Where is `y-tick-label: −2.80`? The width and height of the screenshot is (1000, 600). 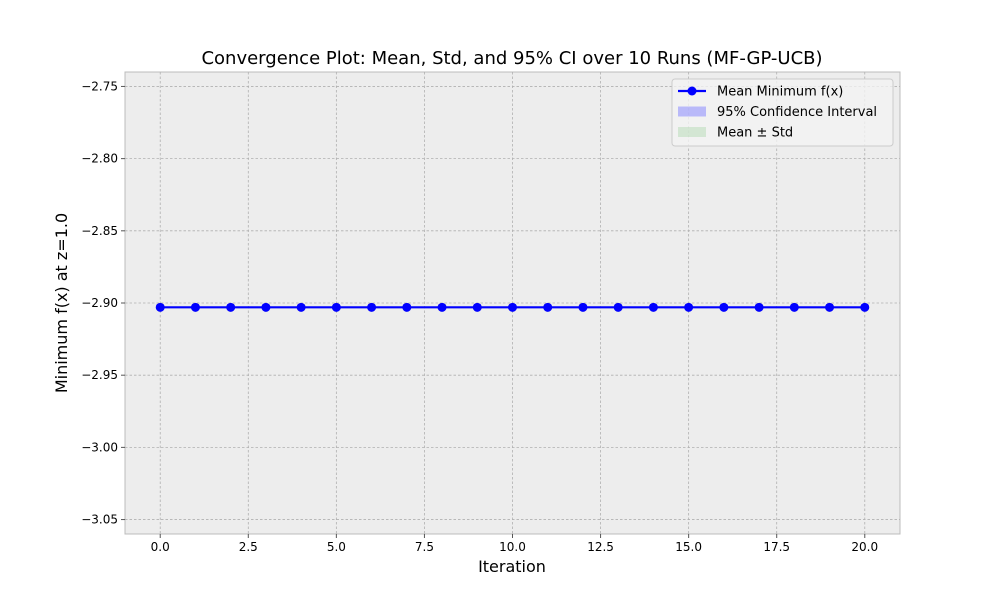
y-tick-label: −2.80 is located at coordinates (99, 159).